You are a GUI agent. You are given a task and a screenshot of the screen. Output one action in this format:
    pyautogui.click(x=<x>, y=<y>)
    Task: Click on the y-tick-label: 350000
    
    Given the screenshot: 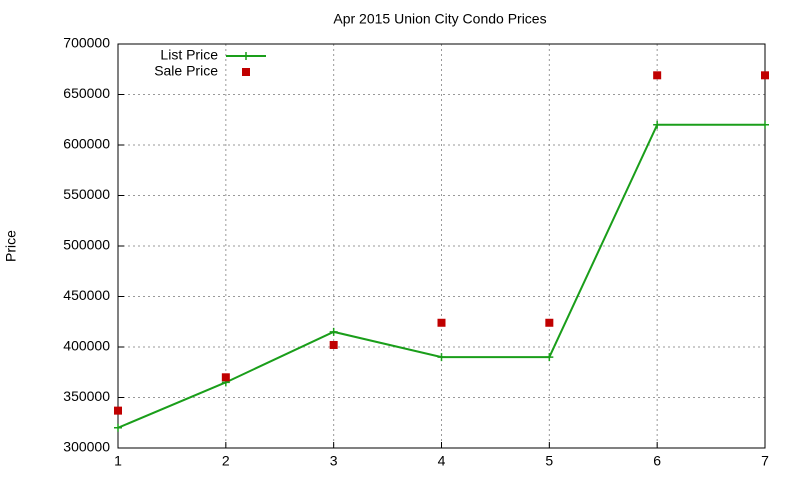 What is the action you would take?
    pyautogui.click(x=86, y=396)
    